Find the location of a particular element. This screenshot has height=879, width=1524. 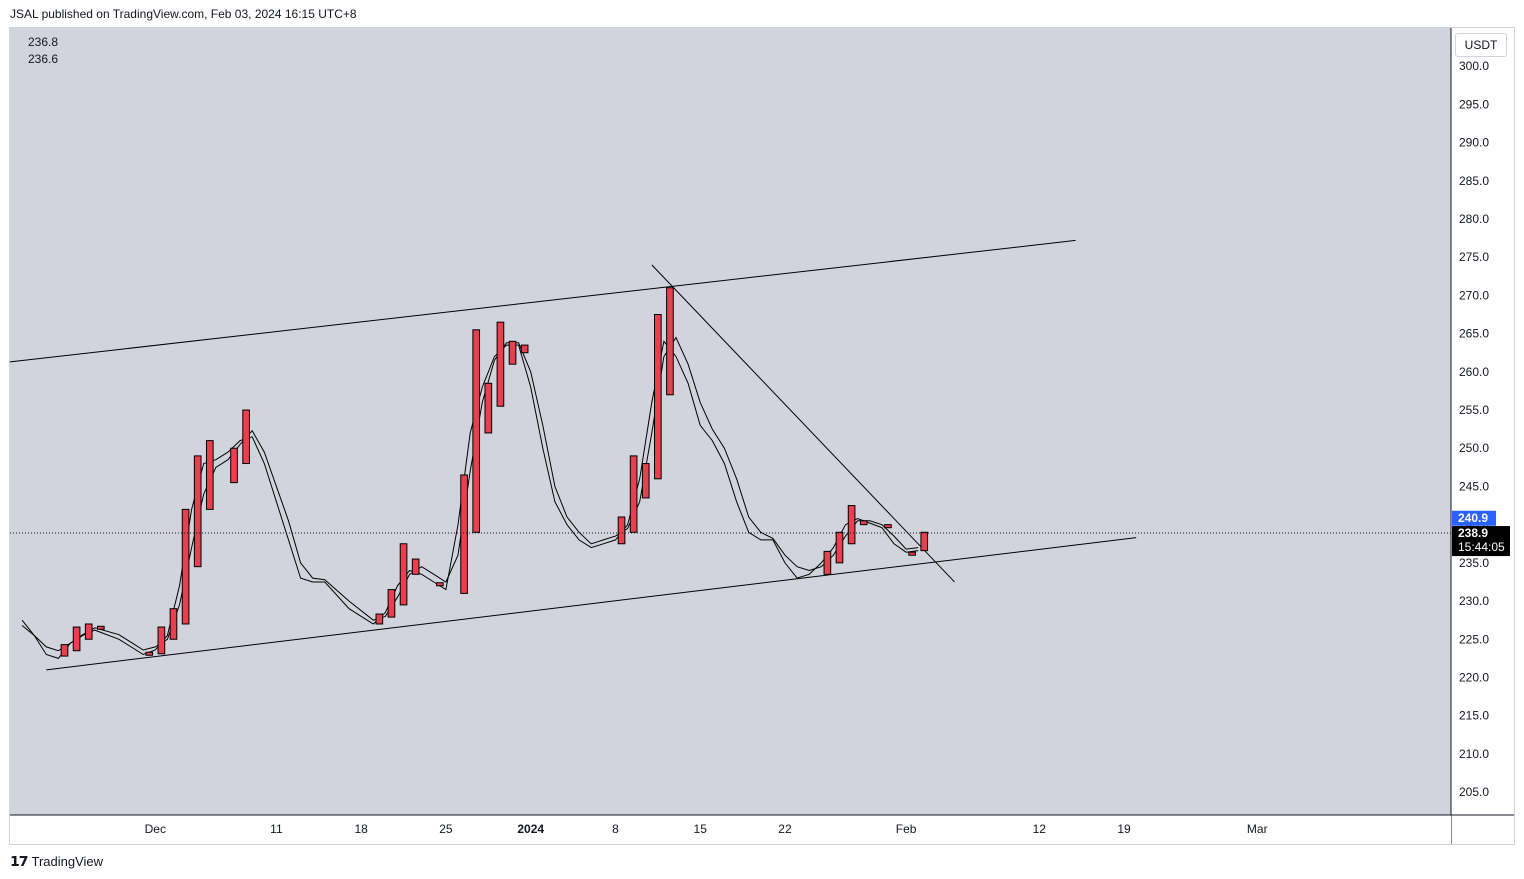

legend-value-2: 236.6 is located at coordinates (43, 59).